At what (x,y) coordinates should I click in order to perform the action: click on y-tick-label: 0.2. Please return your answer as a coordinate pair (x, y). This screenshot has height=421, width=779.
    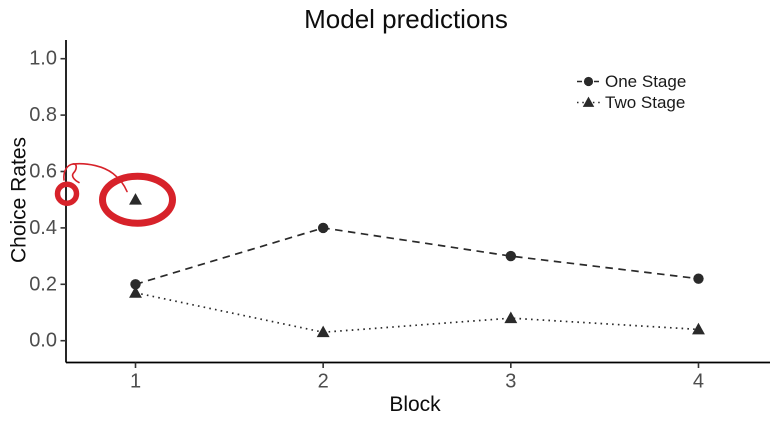
    Looking at the image, I should click on (43, 284).